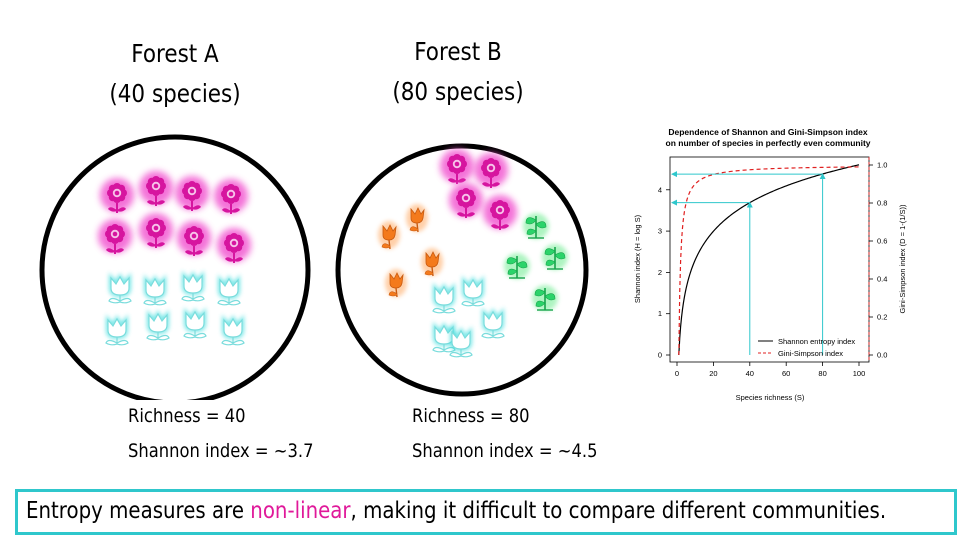 This screenshot has height=551, width=980. What do you see at coordinates (750, 373) in the screenshot?
I see `x-tick-label: 40` at bounding box center [750, 373].